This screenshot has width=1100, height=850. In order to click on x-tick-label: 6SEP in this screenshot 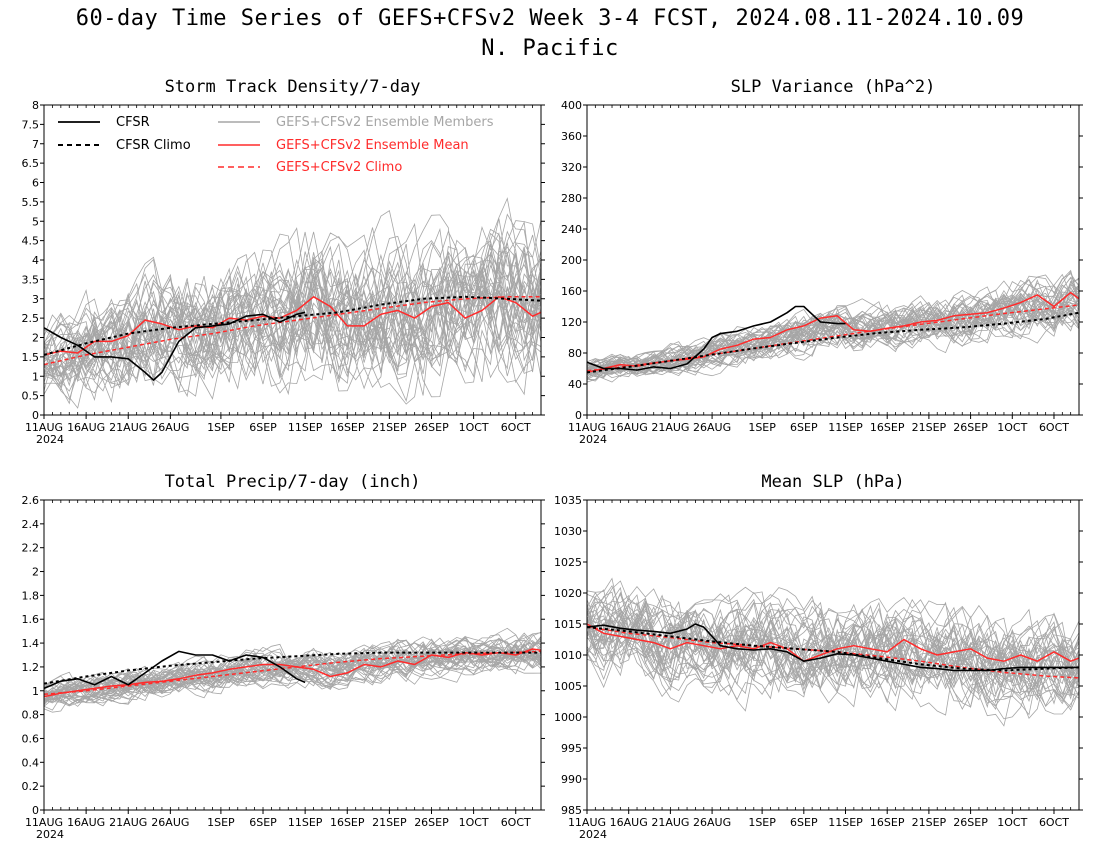, I will do `click(263, 427)`.